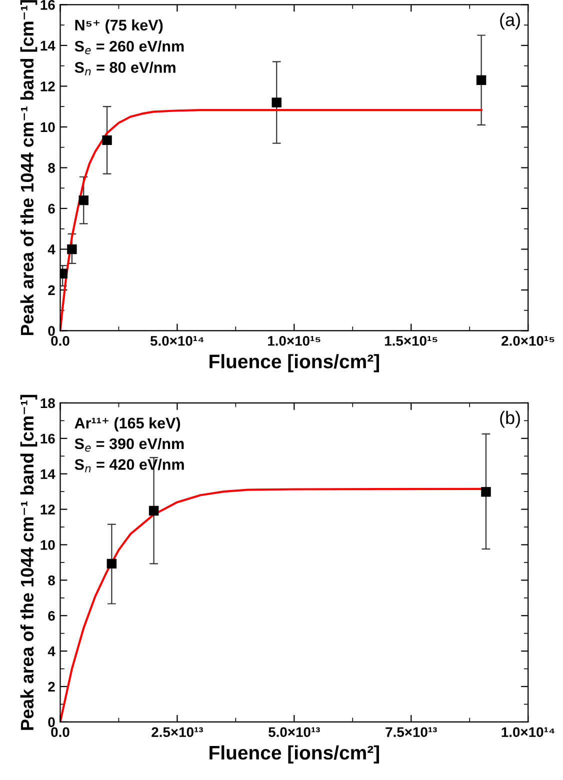 The height and width of the screenshot is (780, 563). Describe the element at coordinates (528, 732) in the screenshot. I see `x-tick-label: 1.0×10¹⁴` at that location.